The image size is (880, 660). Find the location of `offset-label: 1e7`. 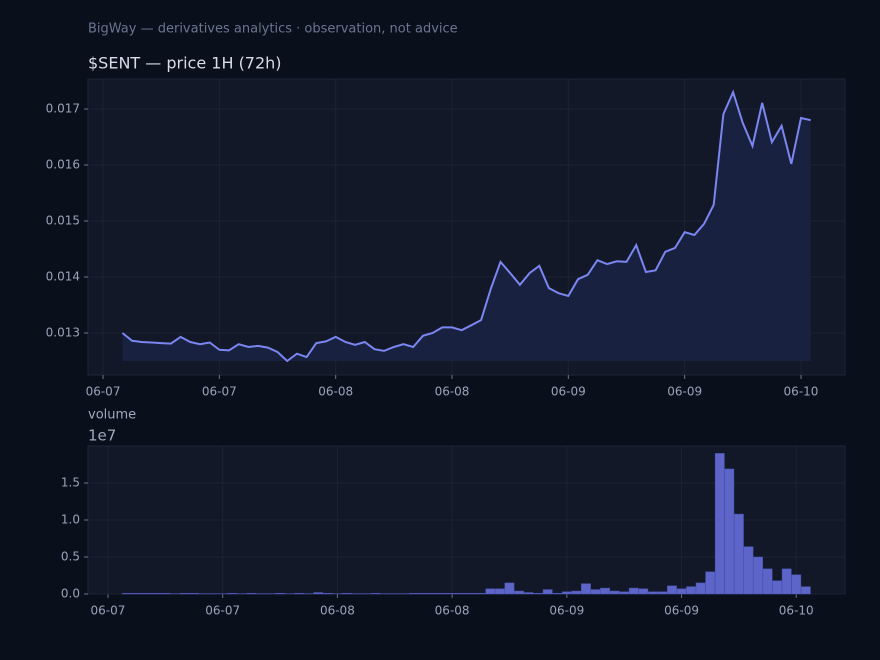

offset-label: 1e7 is located at coordinates (102, 436).